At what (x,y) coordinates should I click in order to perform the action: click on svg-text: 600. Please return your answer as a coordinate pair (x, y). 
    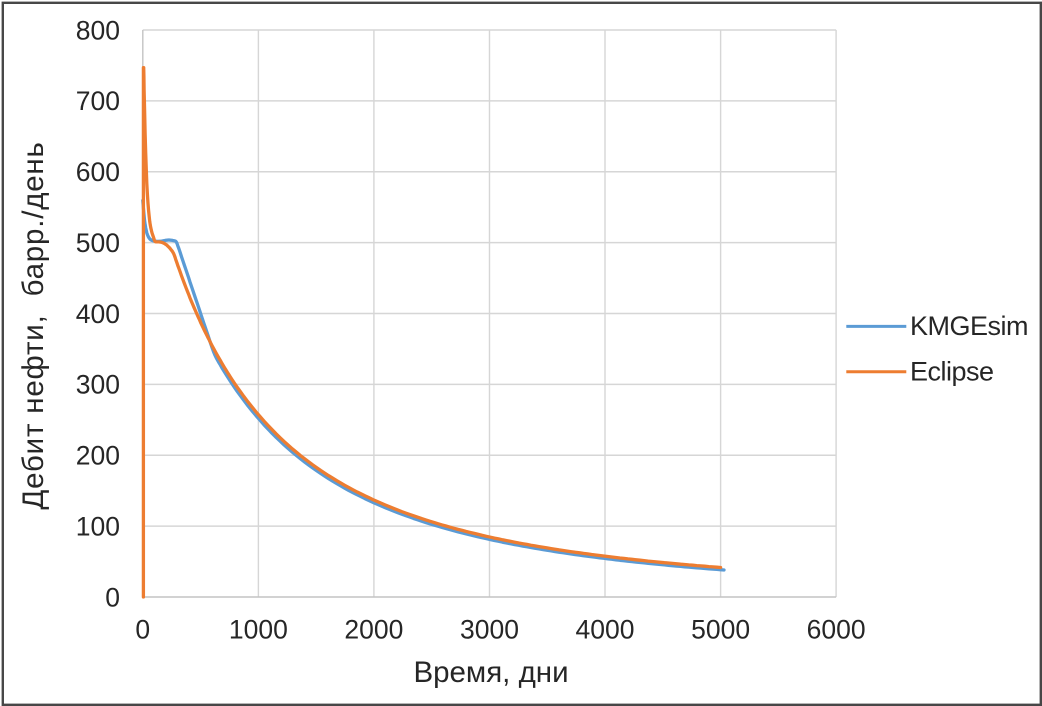
    Looking at the image, I should click on (98, 172).